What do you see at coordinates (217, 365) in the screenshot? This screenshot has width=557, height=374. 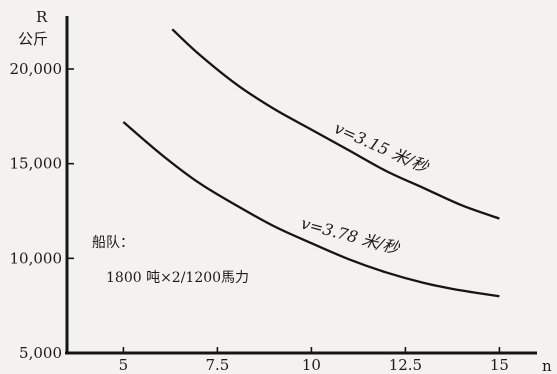 I see `x-tick-label: 7.5` at bounding box center [217, 365].